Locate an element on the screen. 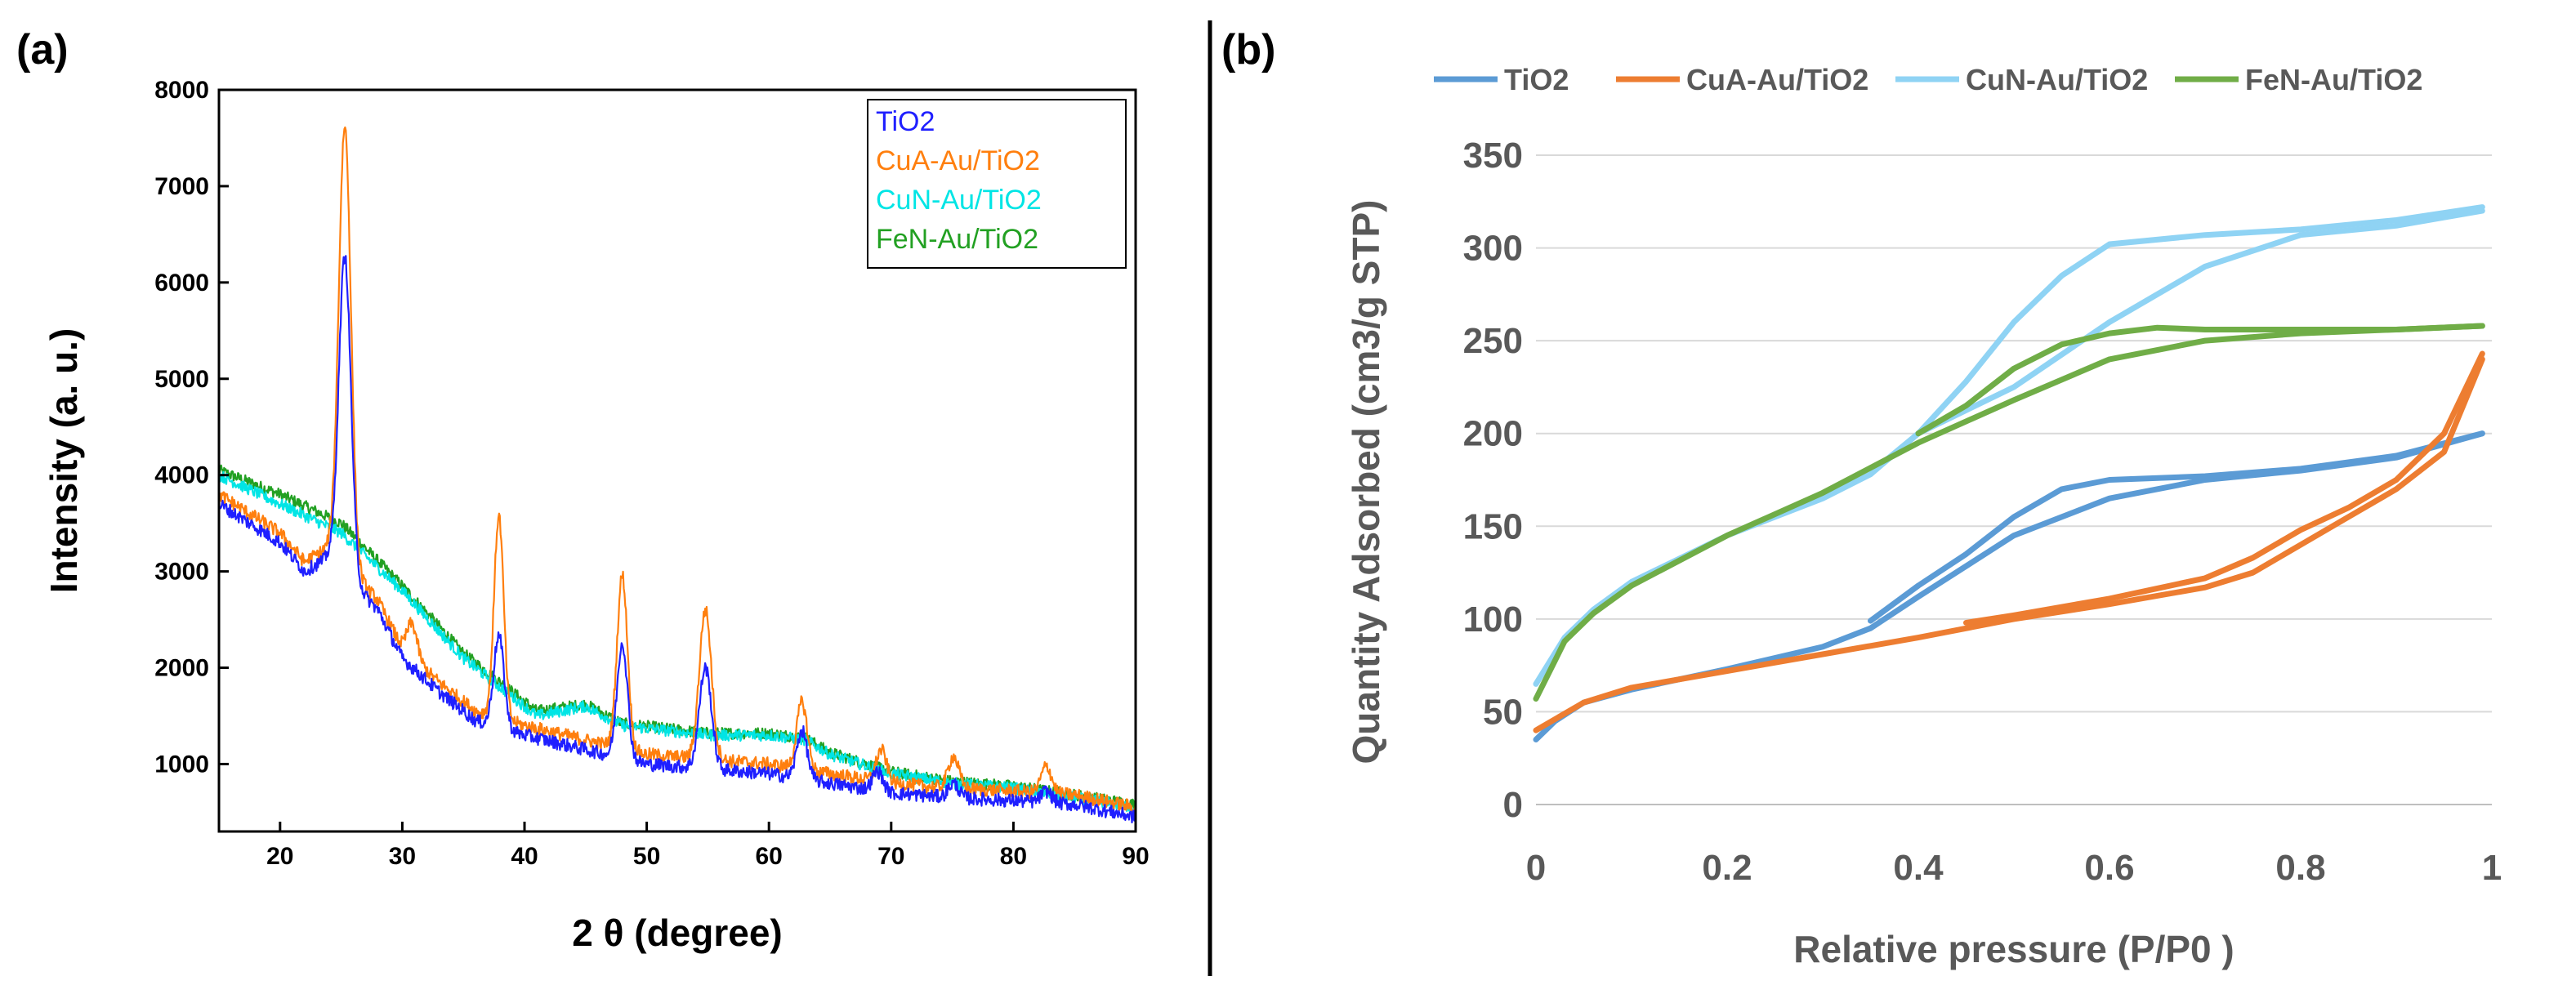 This screenshot has height=1003, width=2576. chart-a-legend-tio2: TiO2 is located at coordinates (906, 122).